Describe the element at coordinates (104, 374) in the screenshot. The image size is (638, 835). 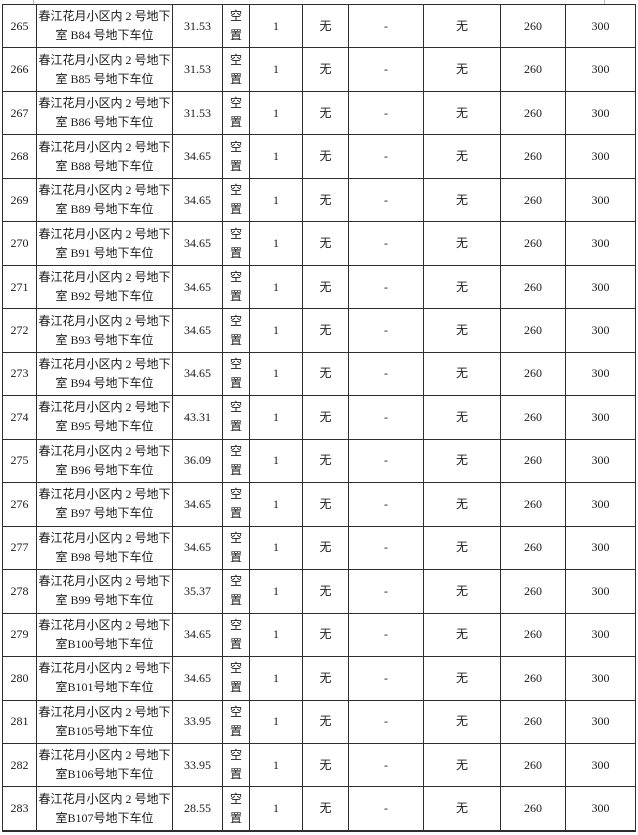
I see `cell-name: 春江花月小区内 2 号地下 室 B94 号地下车位` at that location.